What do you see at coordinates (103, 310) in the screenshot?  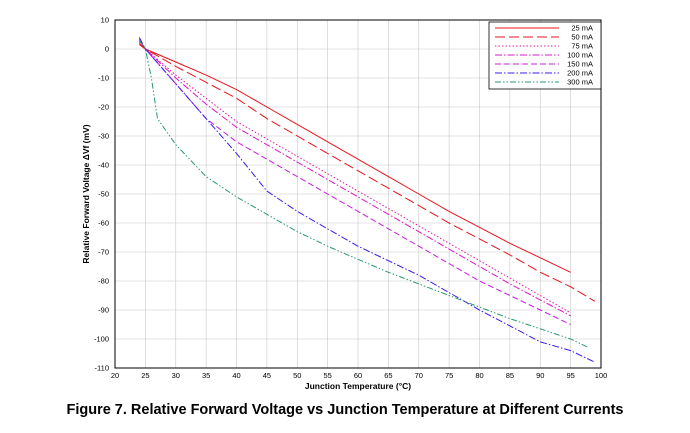 I see `y-tick-label: -90` at bounding box center [103, 310].